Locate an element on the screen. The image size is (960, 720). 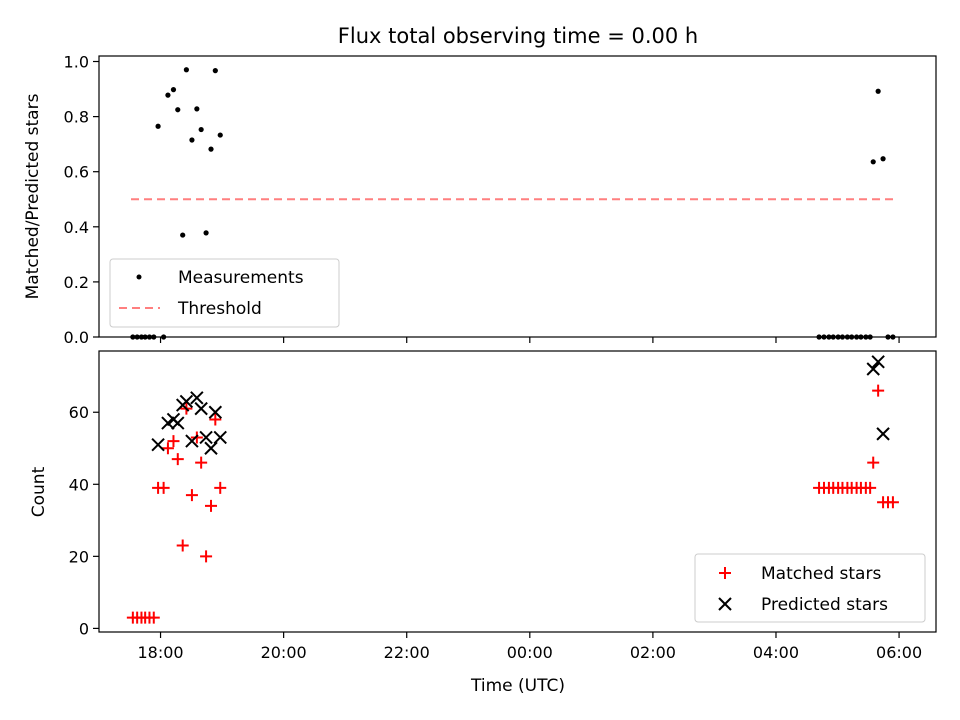
measurements-legend-label: Measurements is located at coordinates (241, 278).